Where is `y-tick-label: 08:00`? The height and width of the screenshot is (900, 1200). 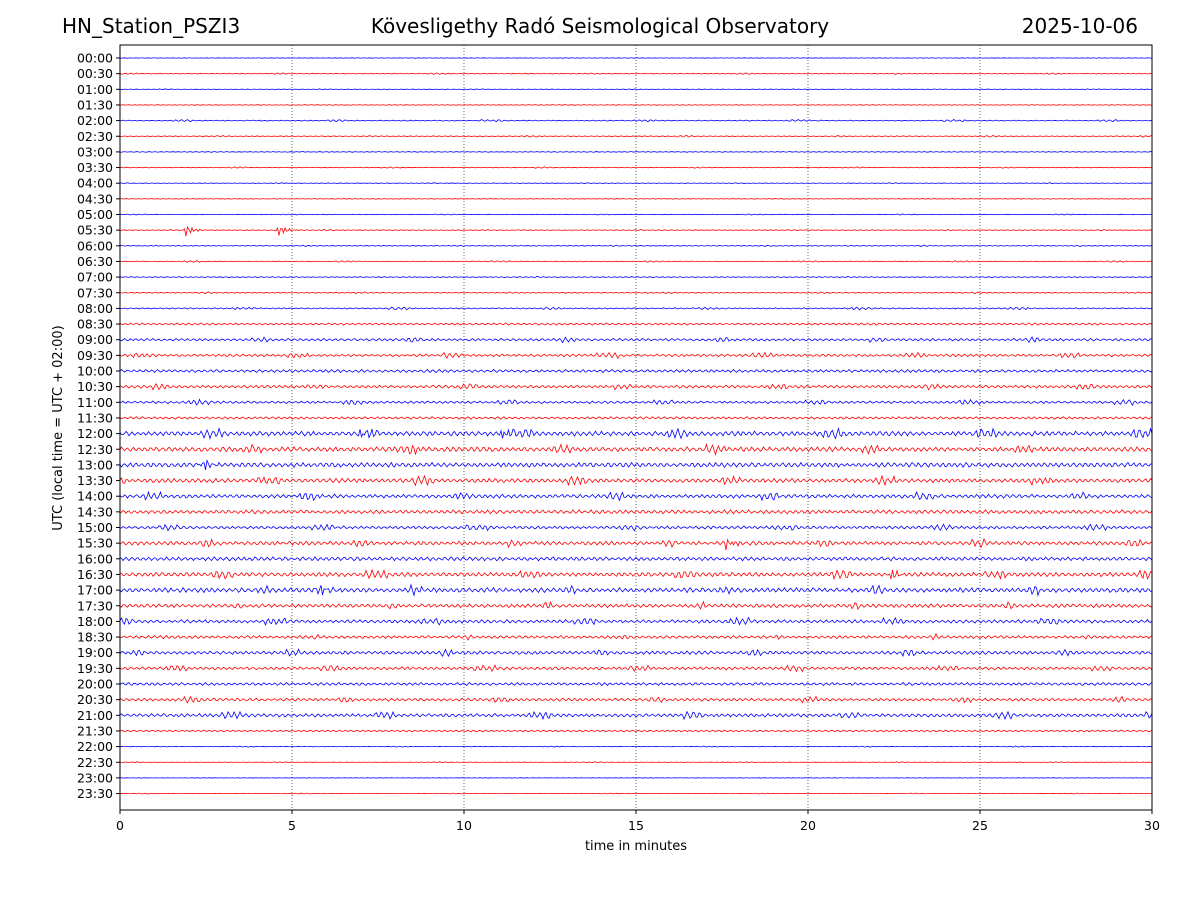 y-tick-label: 08:00 is located at coordinates (95, 308).